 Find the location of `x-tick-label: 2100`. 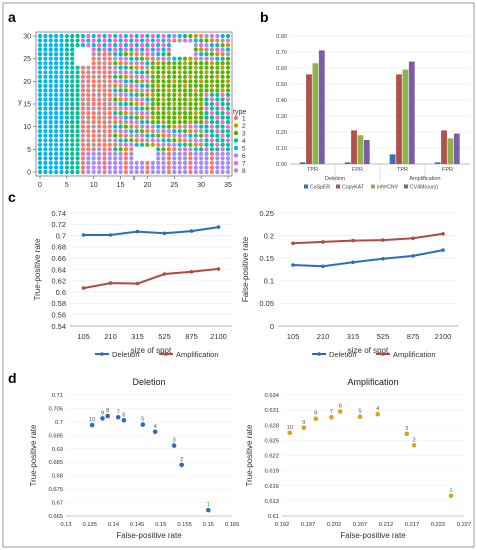

x-tick-label: 2100 is located at coordinates (218, 336).